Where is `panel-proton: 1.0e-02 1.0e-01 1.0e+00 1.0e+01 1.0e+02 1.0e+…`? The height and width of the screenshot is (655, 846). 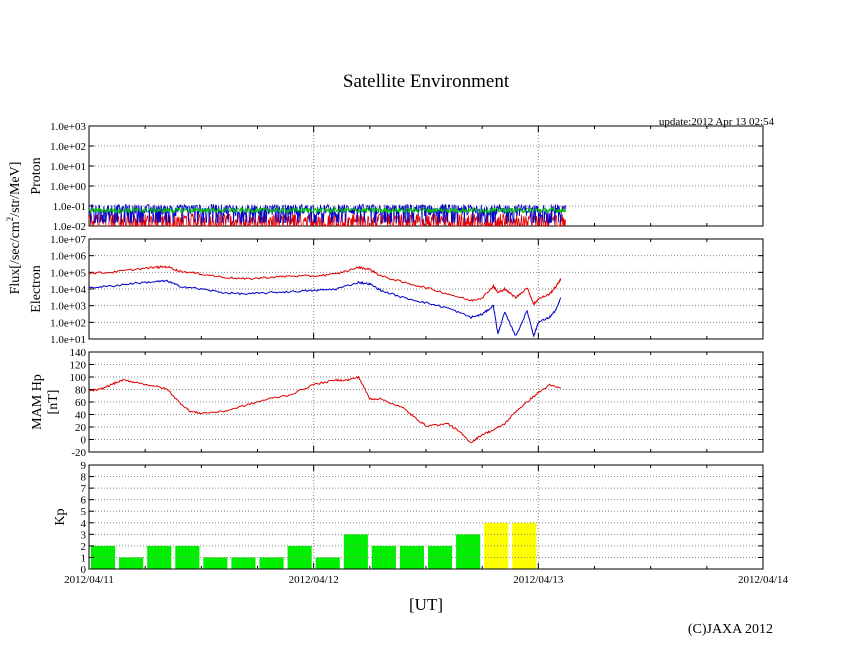
panel-proton: 1.0e-02 1.0e-01 1.0e+00 1.0e+01 1.0e+02 1.0e+… is located at coordinates (396, 177).